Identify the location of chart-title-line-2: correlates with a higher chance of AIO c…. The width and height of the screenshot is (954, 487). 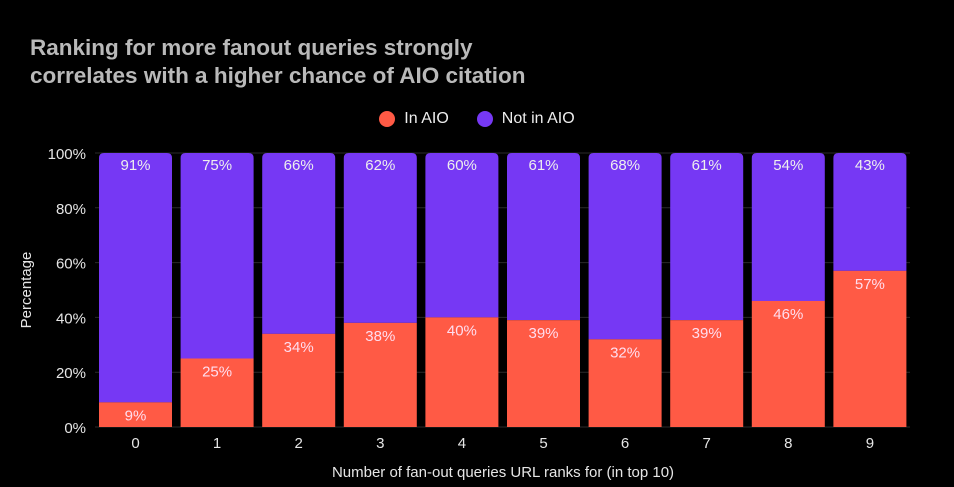
(278, 75).